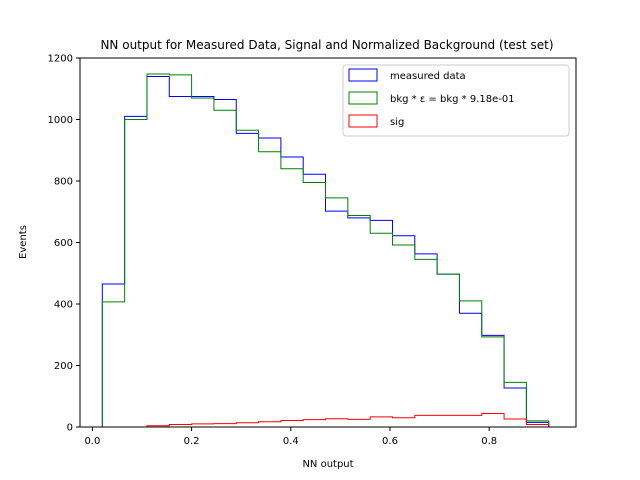 The width and height of the screenshot is (640, 480). What do you see at coordinates (60, 59) in the screenshot?
I see `y-tick-label: 1200` at bounding box center [60, 59].